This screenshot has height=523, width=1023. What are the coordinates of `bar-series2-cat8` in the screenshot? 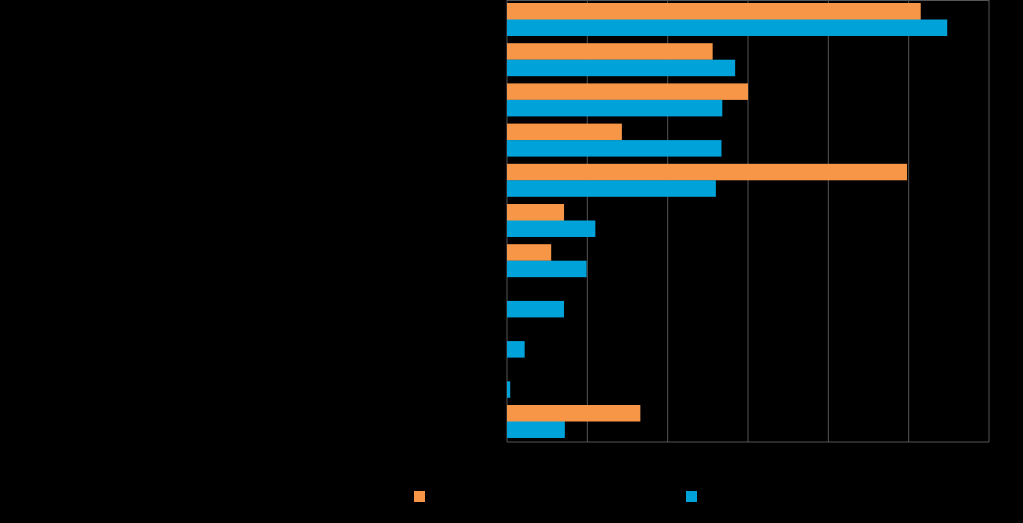 It's located at (536, 309).